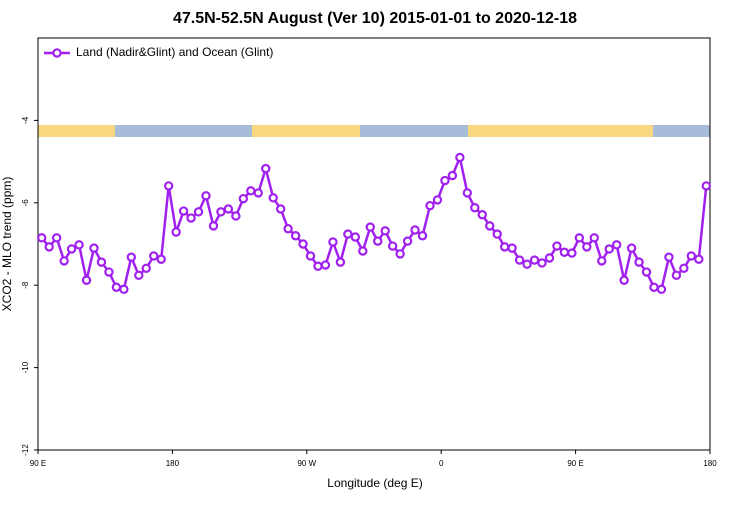 The height and width of the screenshot is (505, 750). What do you see at coordinates (25, 367) in the screenshot?
I see `y-tick-label: -10` at bounding box center [25, 367].